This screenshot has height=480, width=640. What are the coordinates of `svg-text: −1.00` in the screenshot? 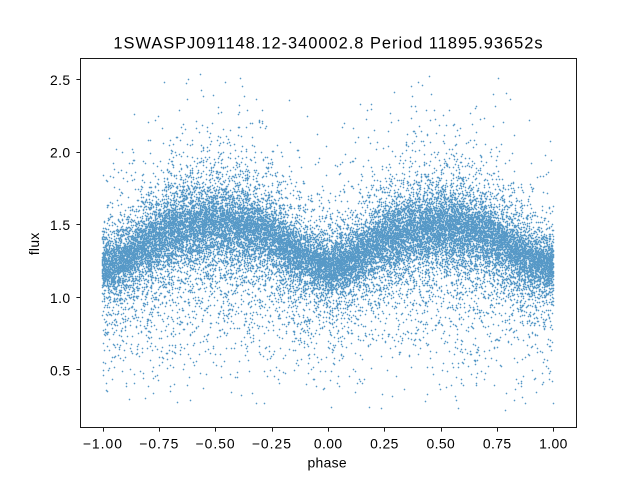 It's located at (103, 443).